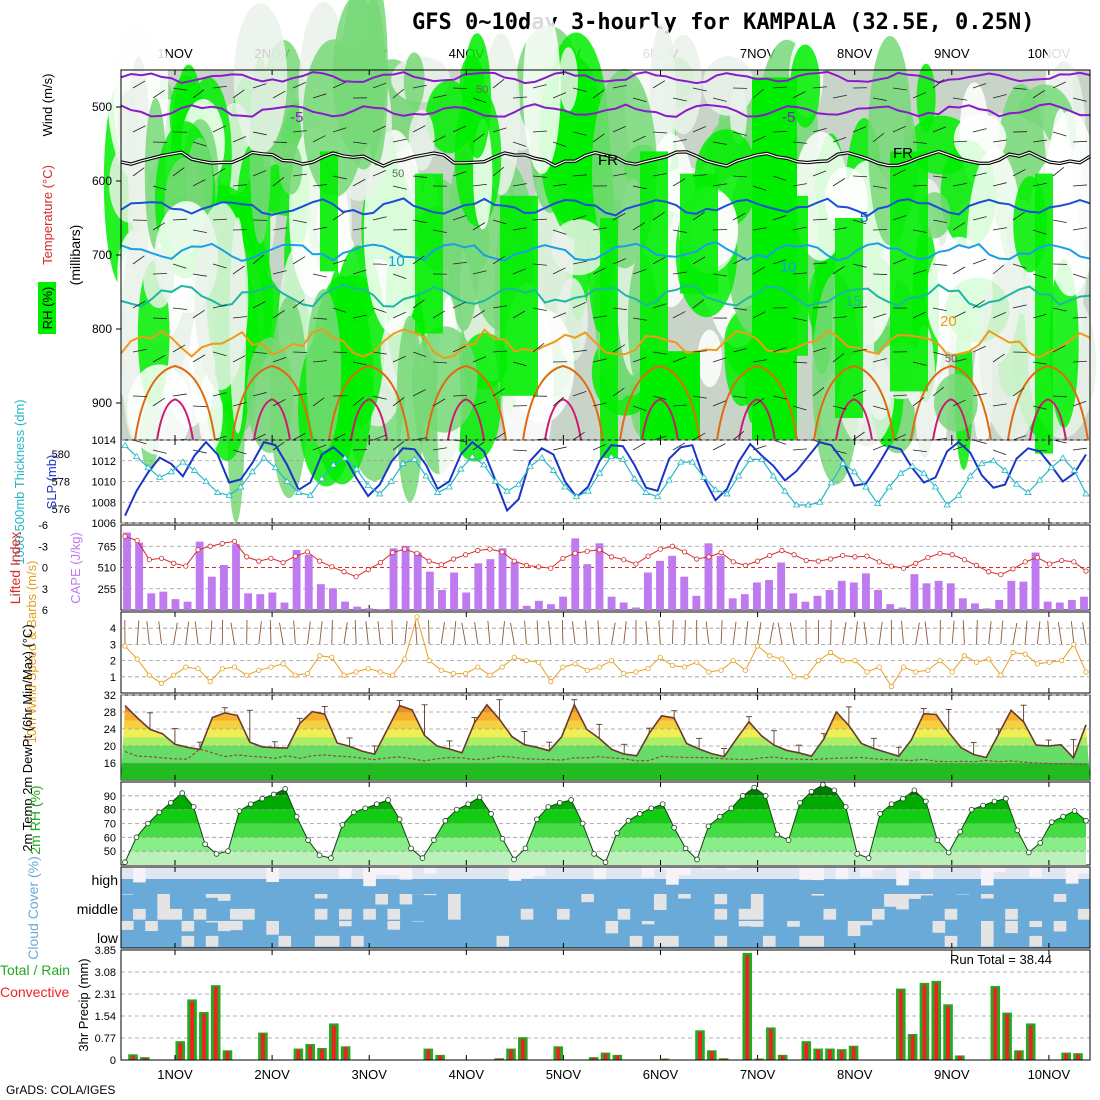  Describe the element at coordinates (482, 90) in the screenshot. I see `contour-label: 50` at that location.